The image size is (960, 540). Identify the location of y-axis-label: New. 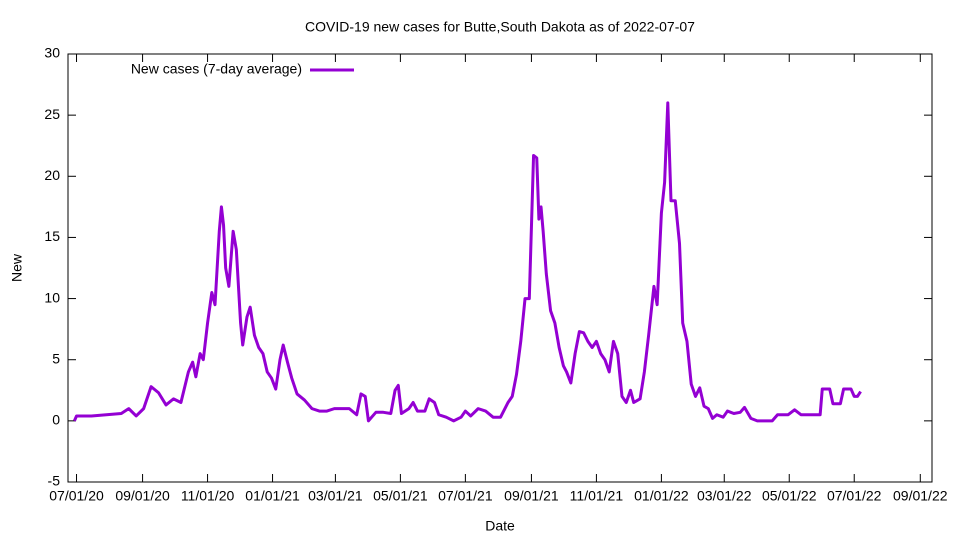
(17, 267).